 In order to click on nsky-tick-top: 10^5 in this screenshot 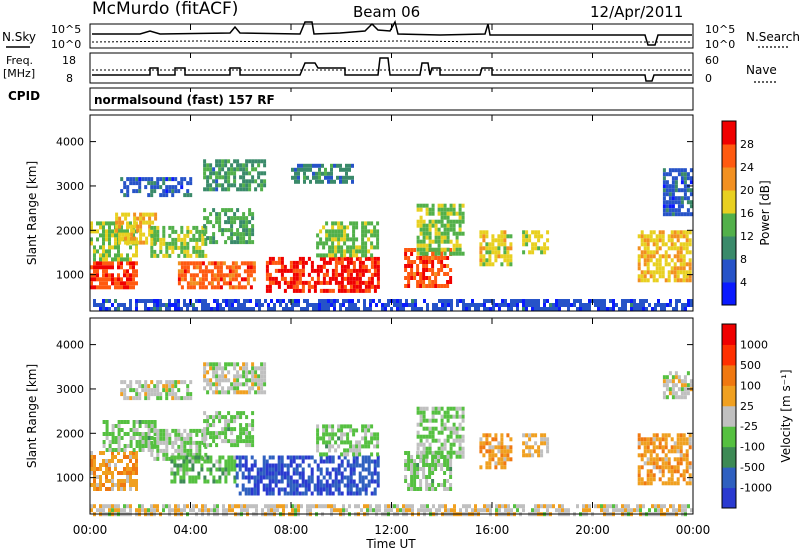, I will do `click(66, 29)`.